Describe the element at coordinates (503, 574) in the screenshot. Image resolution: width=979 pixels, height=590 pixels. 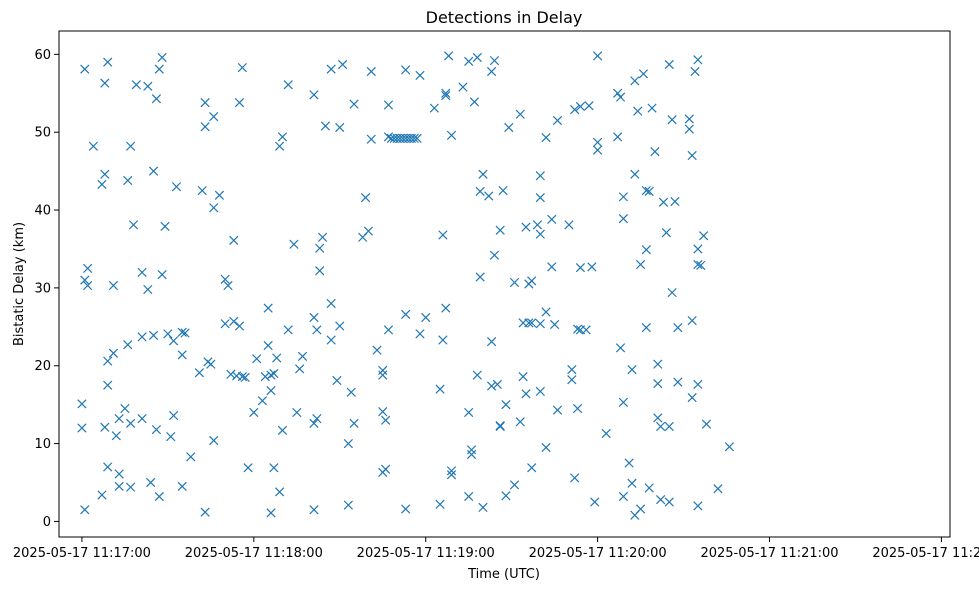
I see `x-axis-title: Time (UTC)` at that location.